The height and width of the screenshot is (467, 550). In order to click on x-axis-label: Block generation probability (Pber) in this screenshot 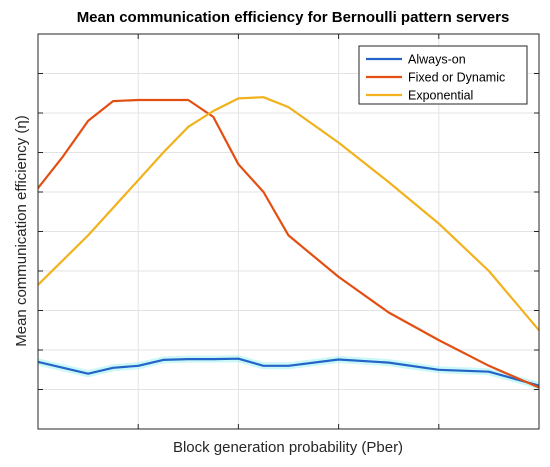, I will do `click(288, 447)`.